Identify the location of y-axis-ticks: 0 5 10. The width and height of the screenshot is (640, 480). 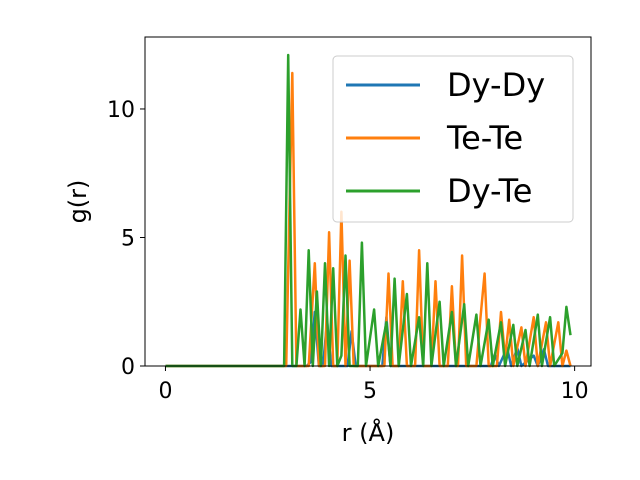
(126, 239).